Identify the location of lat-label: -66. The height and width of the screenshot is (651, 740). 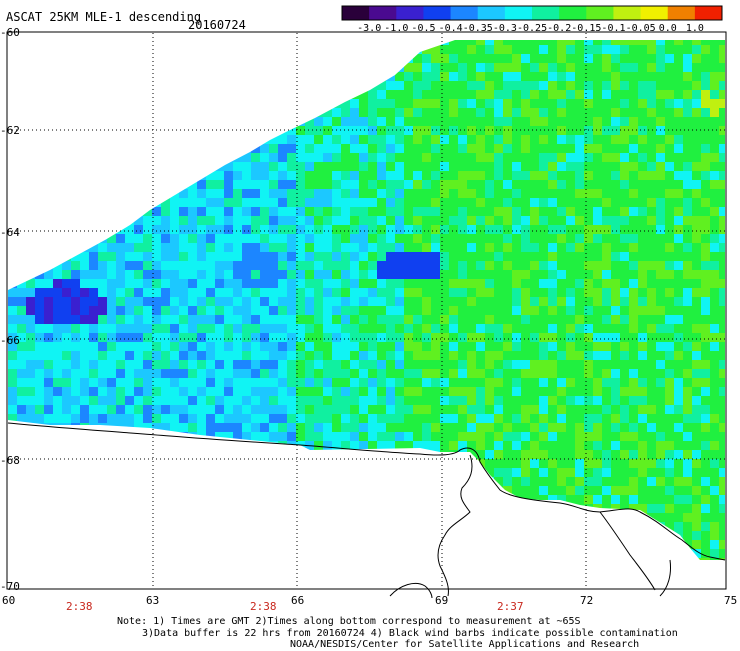
(10, 340).